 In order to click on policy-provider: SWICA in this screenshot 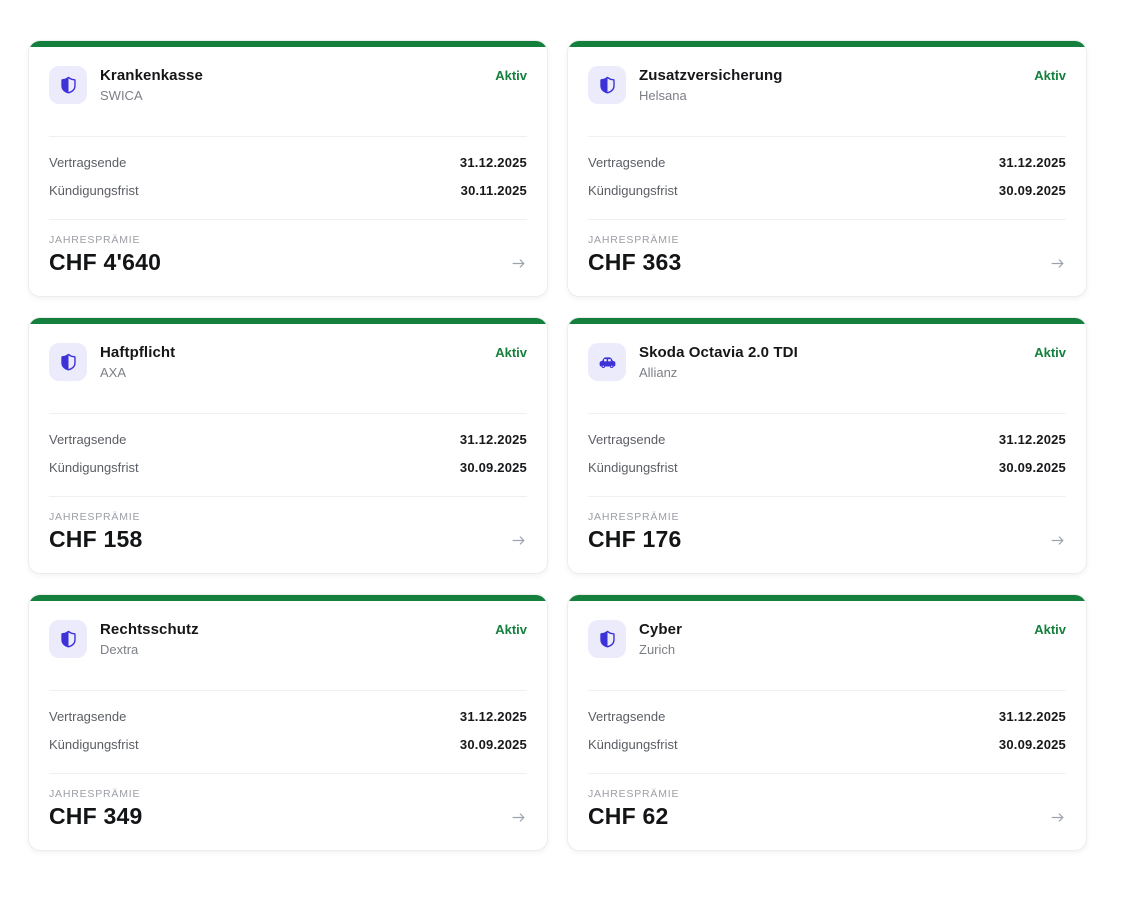, I will do `click(121, 95)`.